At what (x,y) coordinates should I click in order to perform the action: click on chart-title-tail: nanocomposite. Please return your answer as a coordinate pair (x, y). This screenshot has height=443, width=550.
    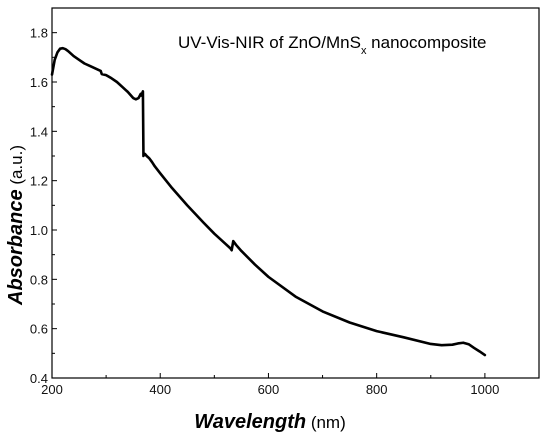
    Looking at the image, I should click on (426, 42).